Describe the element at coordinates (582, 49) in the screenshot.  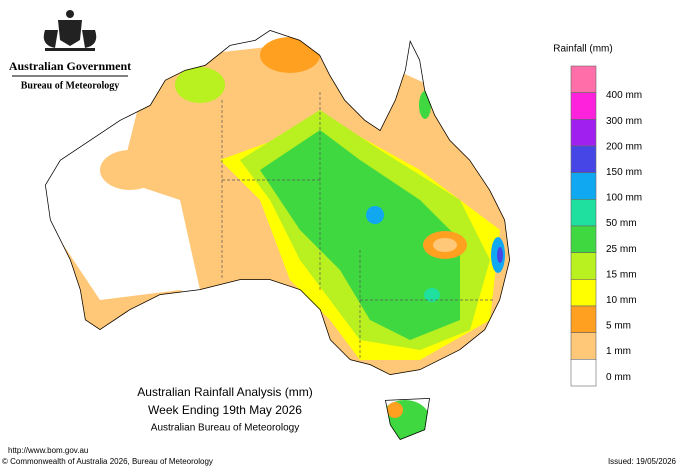
I see `legend-title: Rainfall (mm)` at that location.